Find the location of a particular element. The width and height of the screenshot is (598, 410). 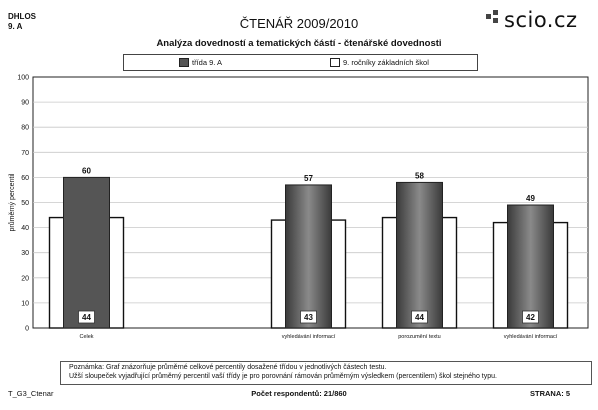

x-category-label: porozumění textu is located at coordinates (419, 337).